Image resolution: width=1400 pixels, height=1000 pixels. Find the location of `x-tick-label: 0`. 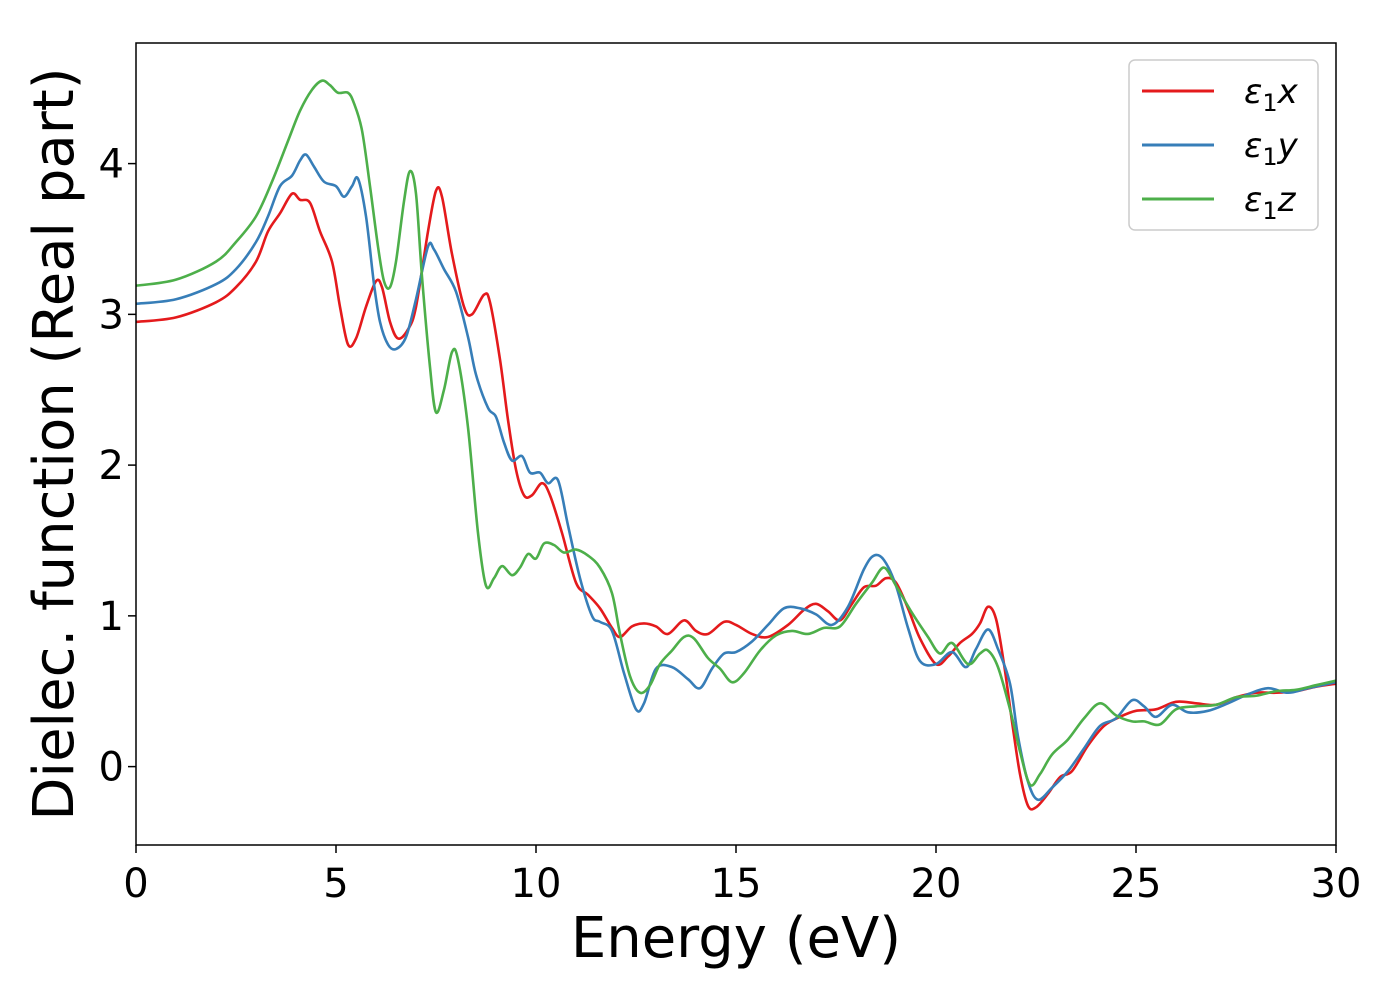

x-tick-label: 0 is located at coordinates (135, 884).